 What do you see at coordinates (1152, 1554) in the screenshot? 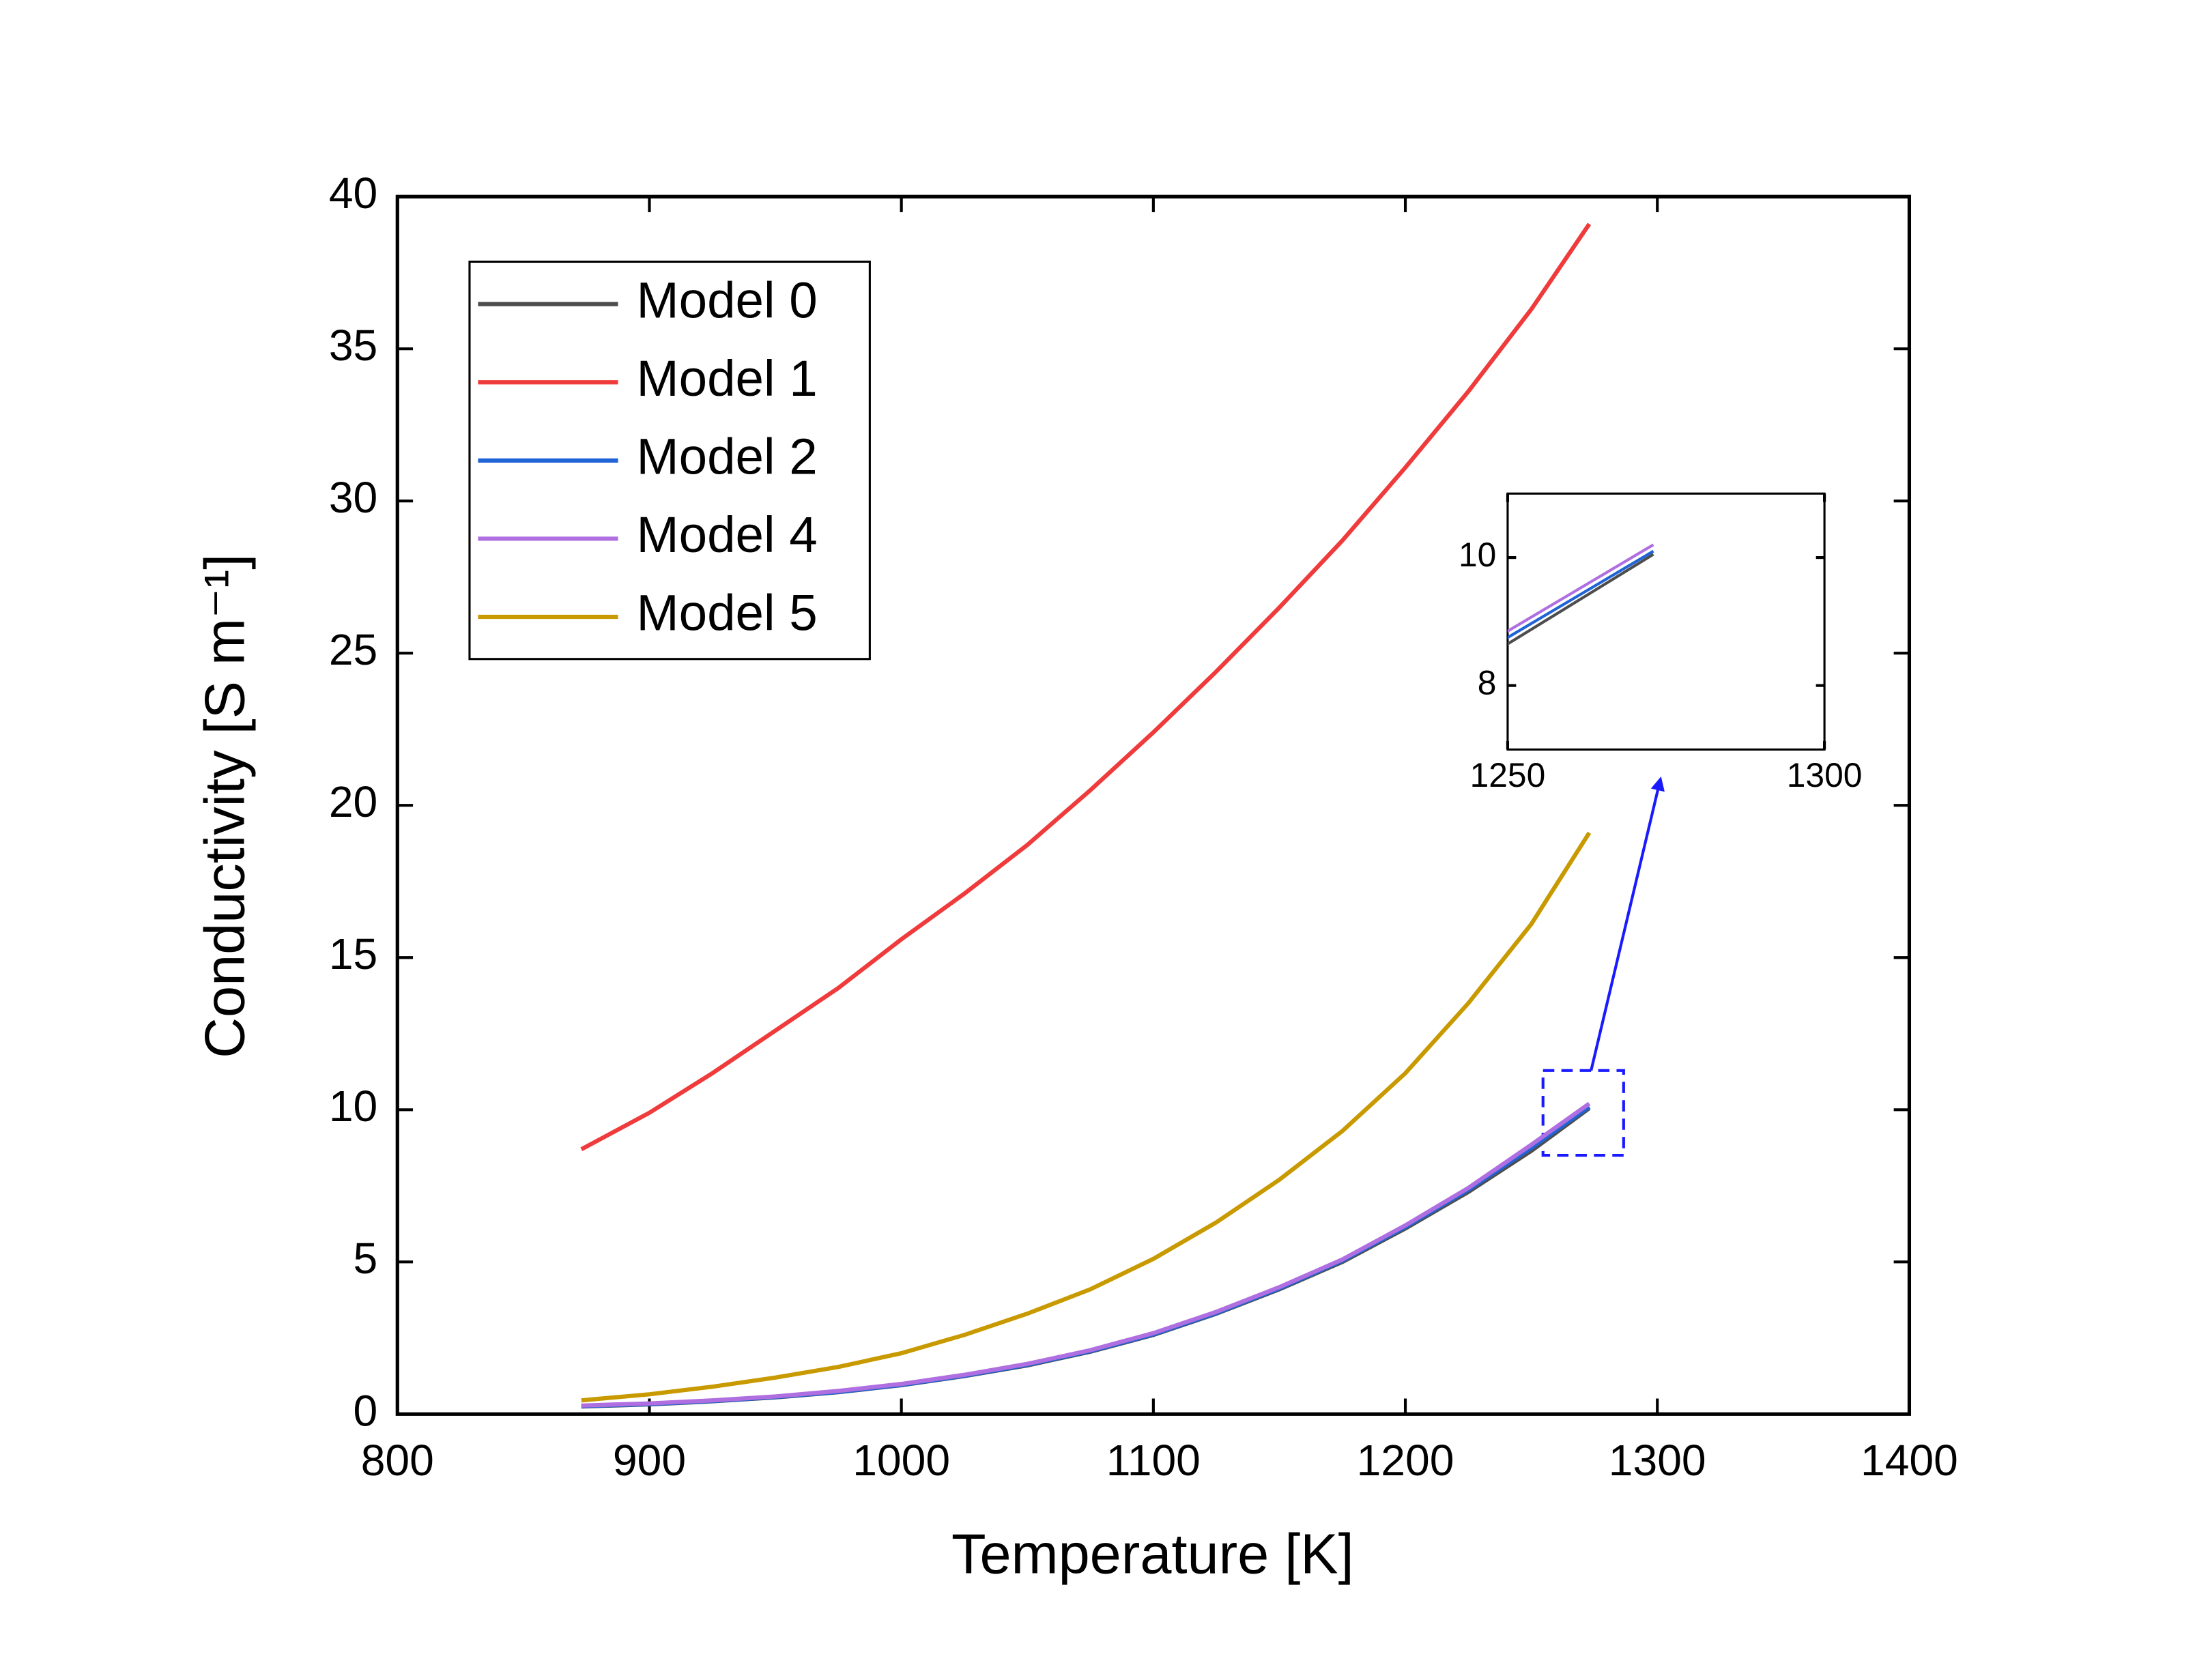
I see `x-axis-label: Temperature [K]` at bounding box center [1152, 1554].